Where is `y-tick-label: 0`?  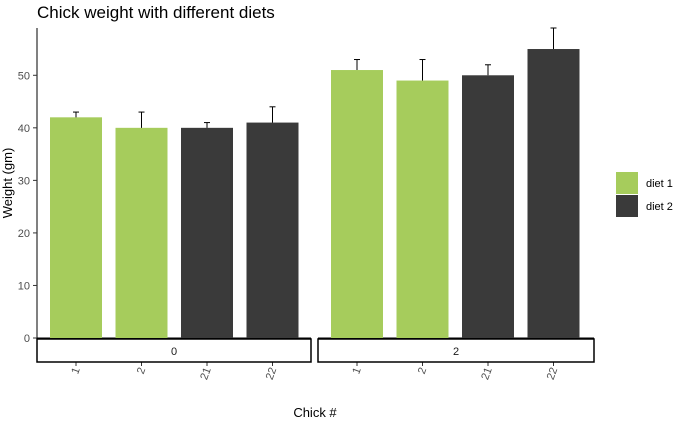
y-tick-label: 0 is located at coordinates (27, 339).